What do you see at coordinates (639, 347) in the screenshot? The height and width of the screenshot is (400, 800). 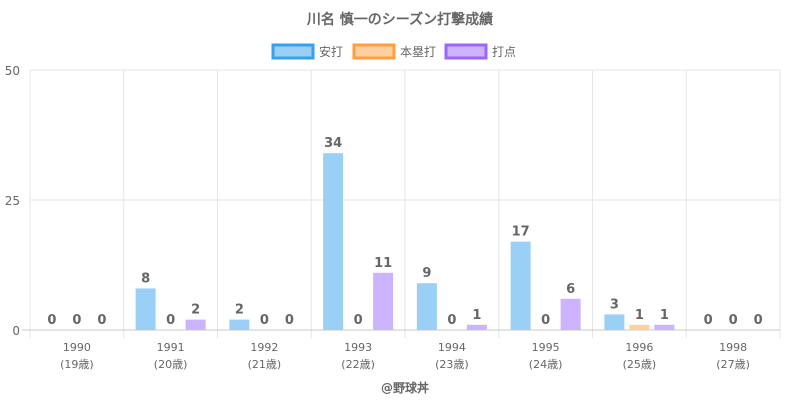 I see `x-tick-label: 1996` at bounding box center [639, 347].